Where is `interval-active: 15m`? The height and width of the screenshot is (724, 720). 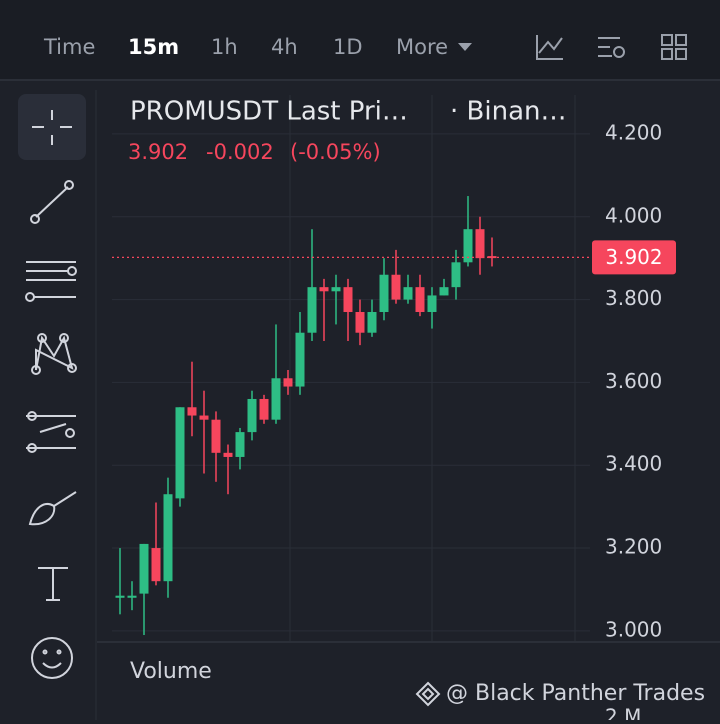
interval-active: 15m is located at coordinates (153, 47).